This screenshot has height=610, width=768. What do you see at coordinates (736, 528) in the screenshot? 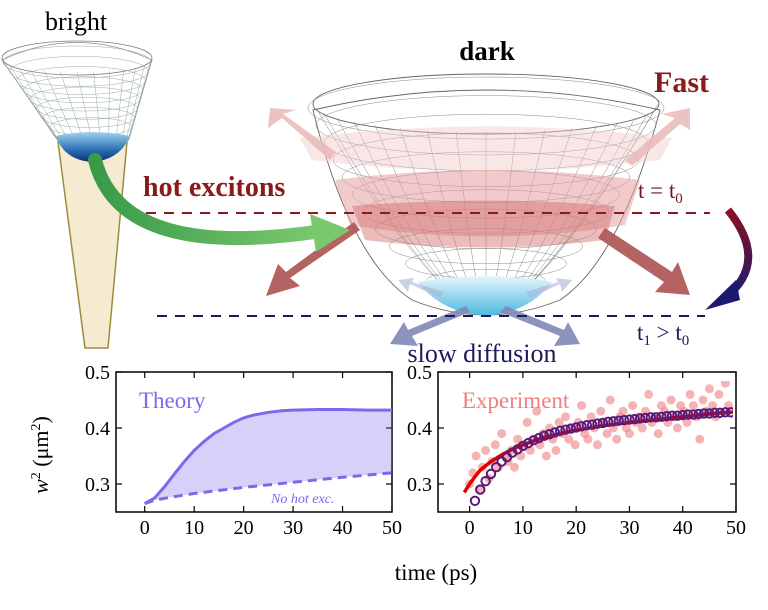
I see `experiment-xtick-label: 50` at bounding box center [736, 528].